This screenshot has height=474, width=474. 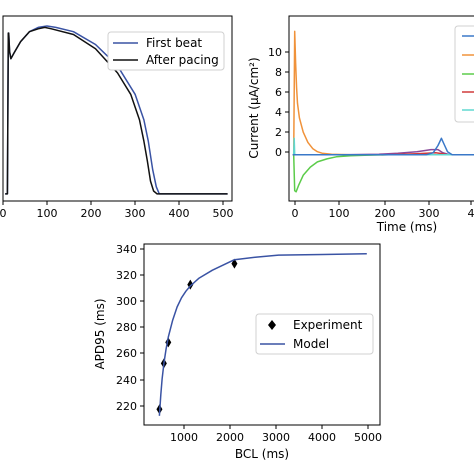 What do you see at coordinates (91, 213) in the screenshot?
I see `a-xtick-label: 200` at bounding box center [91, 213].